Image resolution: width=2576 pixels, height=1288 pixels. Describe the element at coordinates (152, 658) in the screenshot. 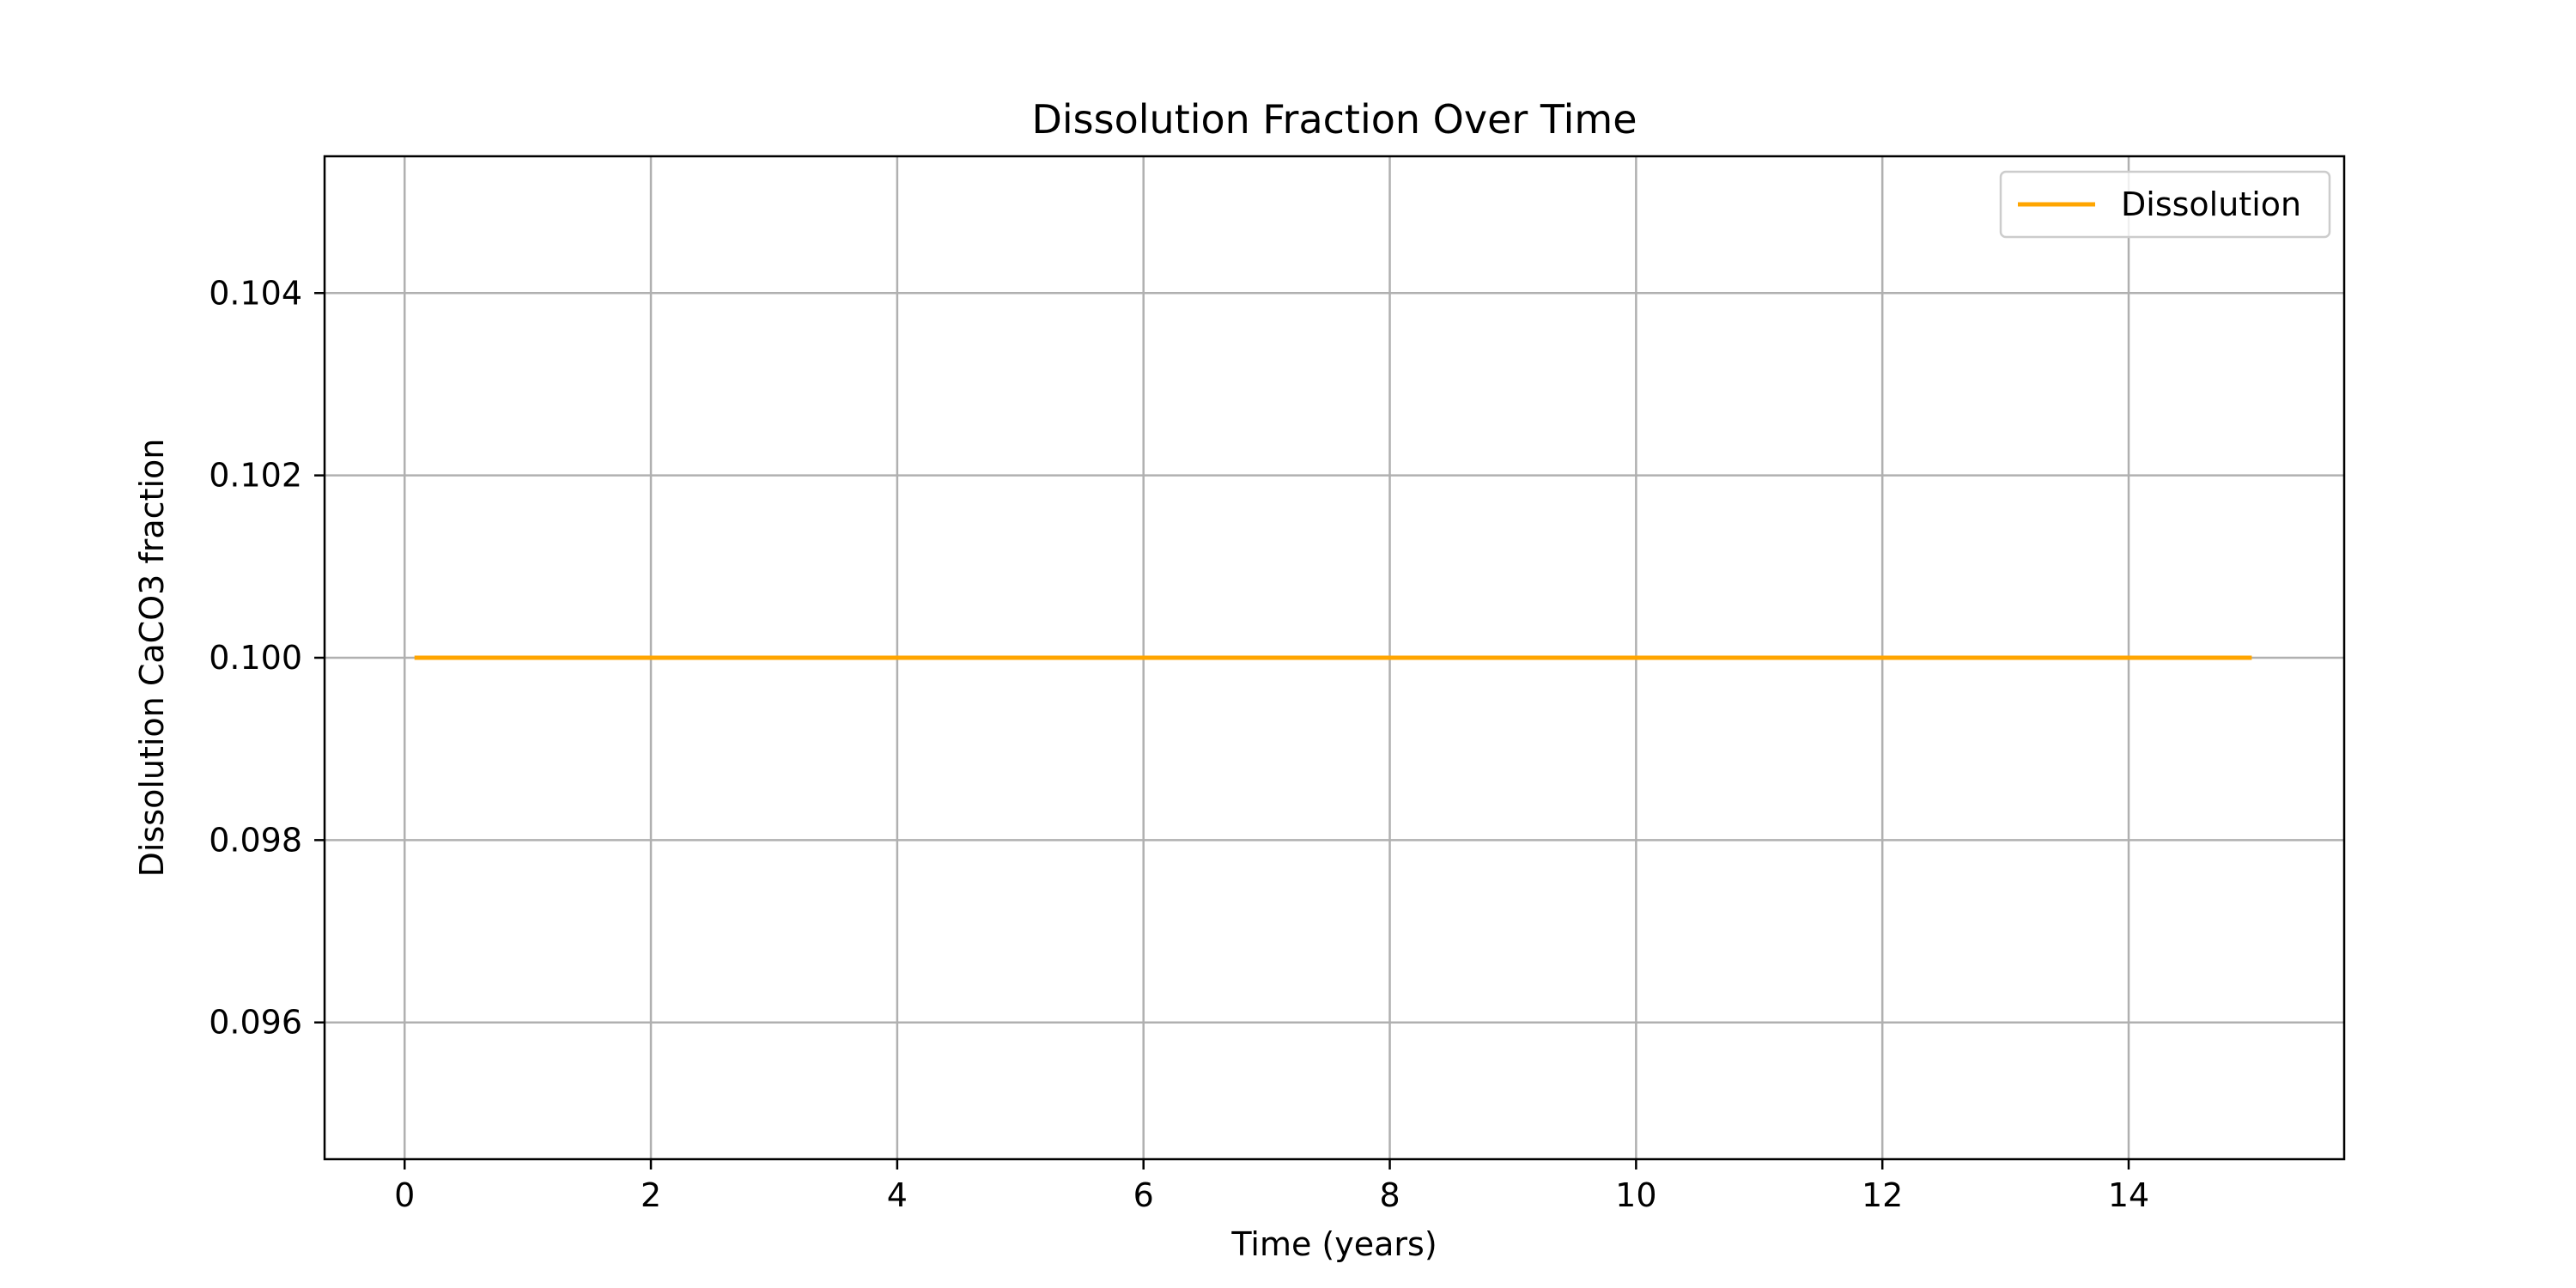

I see `y-axis-label: Dissolution CaCO3 fraction` at that location.